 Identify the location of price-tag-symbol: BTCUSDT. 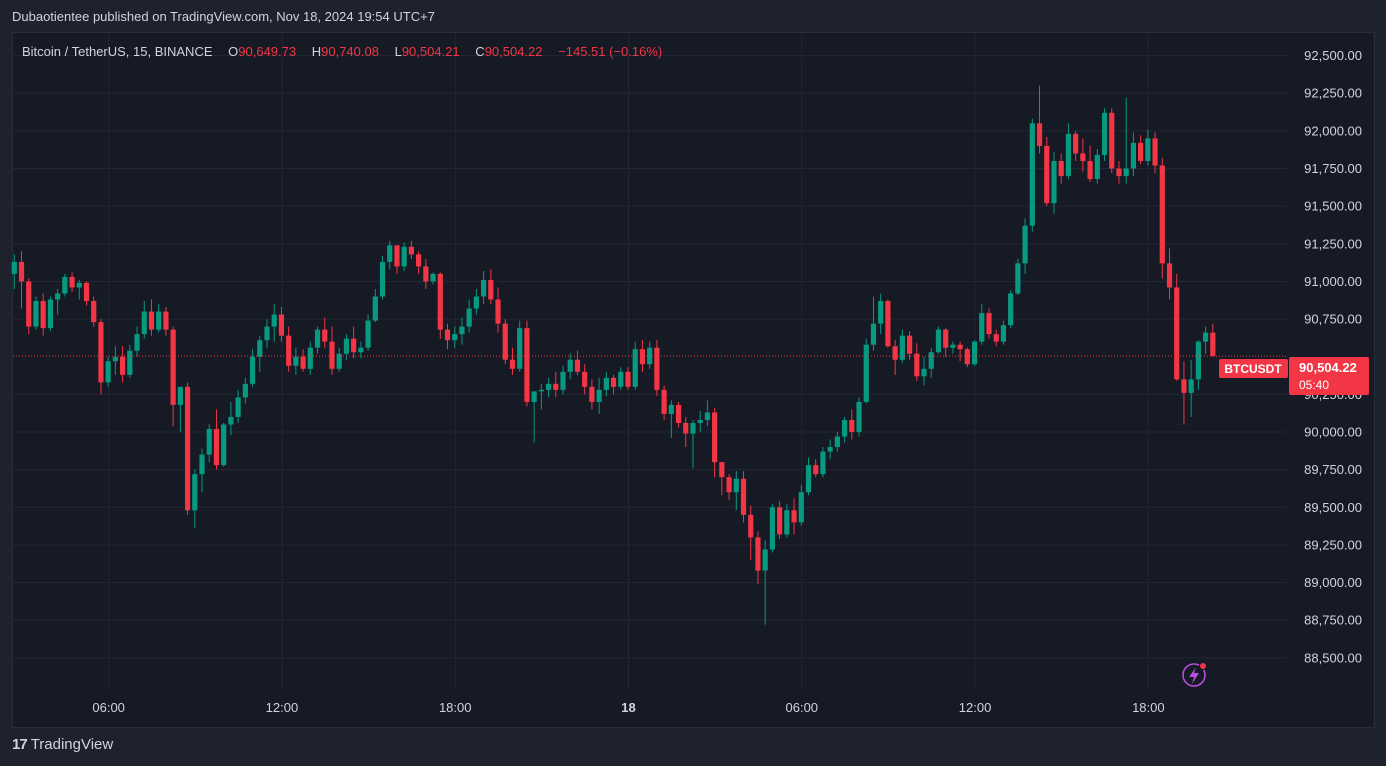
(1253, 369).